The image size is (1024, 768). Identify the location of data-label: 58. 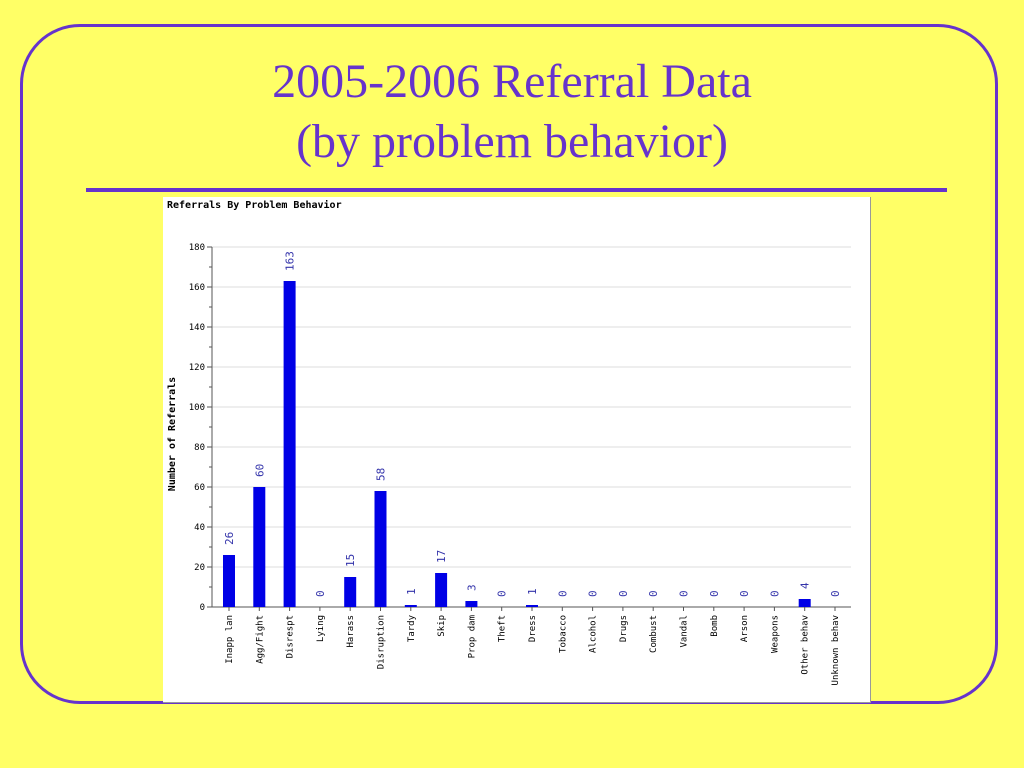
(381, 474).